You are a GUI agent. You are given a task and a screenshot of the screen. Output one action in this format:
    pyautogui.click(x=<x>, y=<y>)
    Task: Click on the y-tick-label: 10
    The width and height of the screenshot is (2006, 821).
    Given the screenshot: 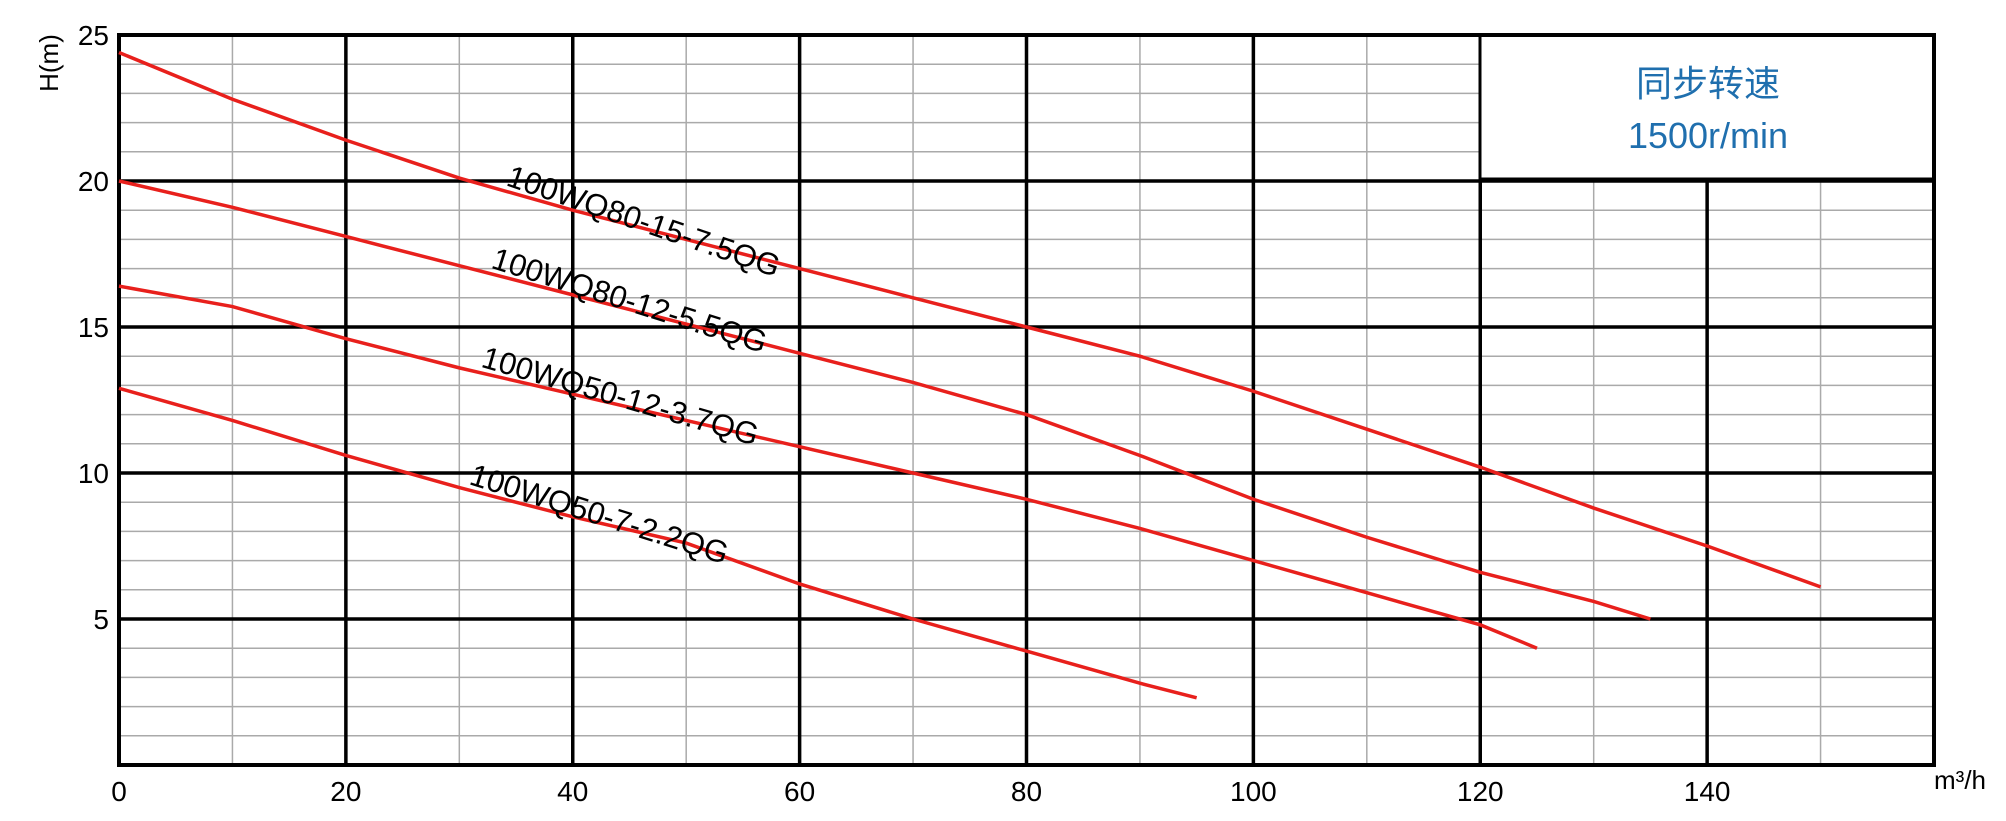 What is the action you would take?
    pyautogui.click(x=93, y=473)
    